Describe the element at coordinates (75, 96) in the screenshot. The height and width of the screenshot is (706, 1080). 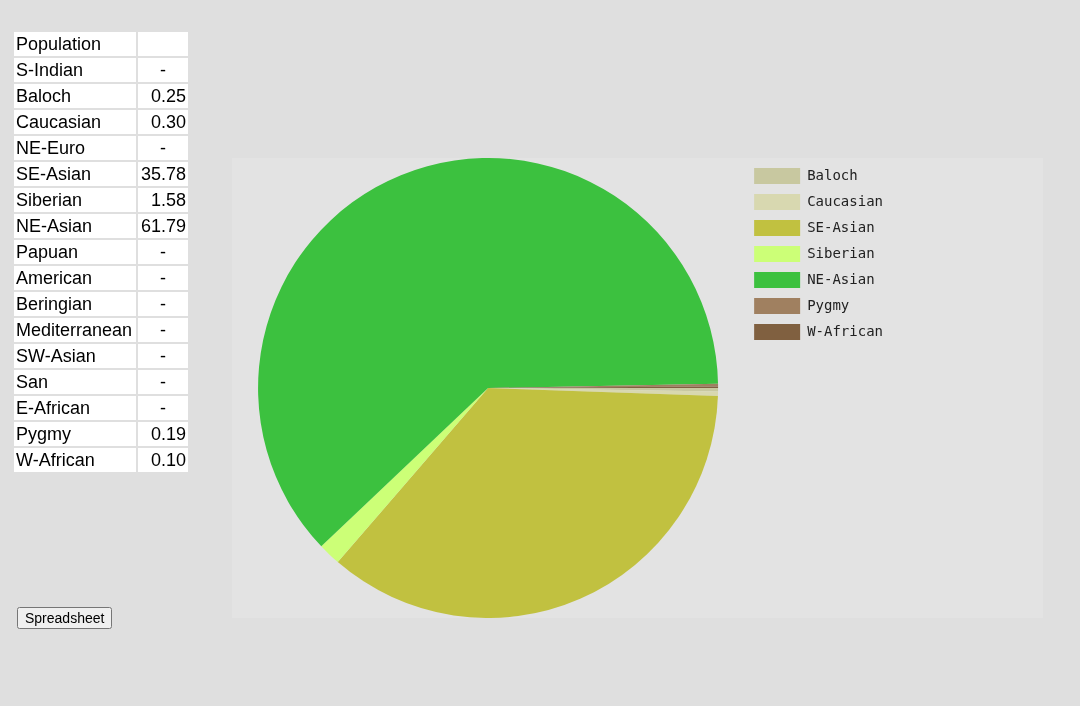
I see `category-label: Baloch` at that location.